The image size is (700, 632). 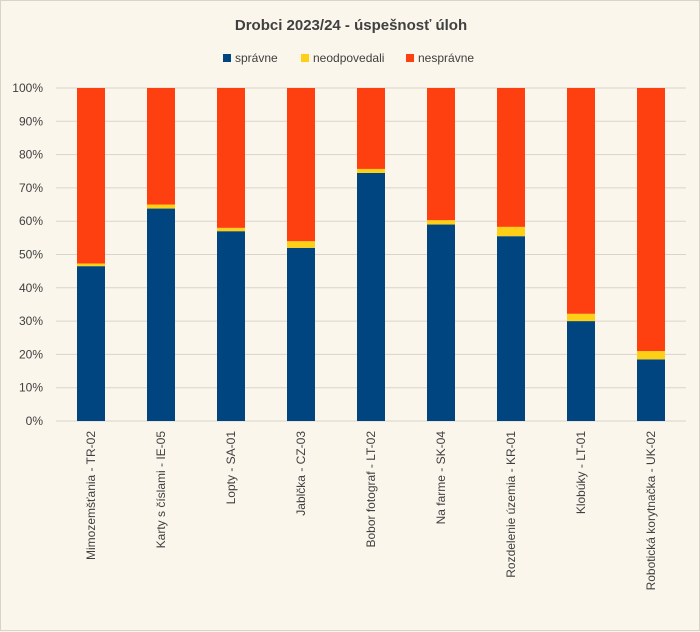 I want to click on y-tick-label: 80%, so click(x=31, y=155).